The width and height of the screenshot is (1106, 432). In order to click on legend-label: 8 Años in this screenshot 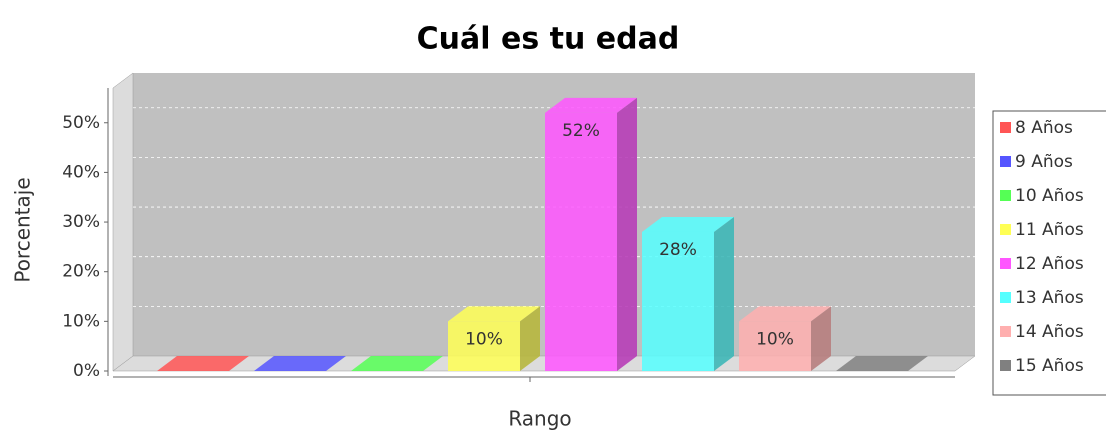, I will do `click(1044, 128)`.